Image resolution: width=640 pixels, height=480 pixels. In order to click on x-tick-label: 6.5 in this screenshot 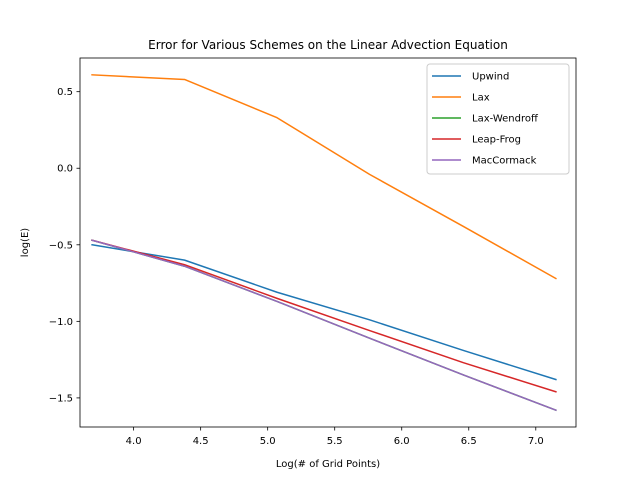, I will do `click(469, 441)`.